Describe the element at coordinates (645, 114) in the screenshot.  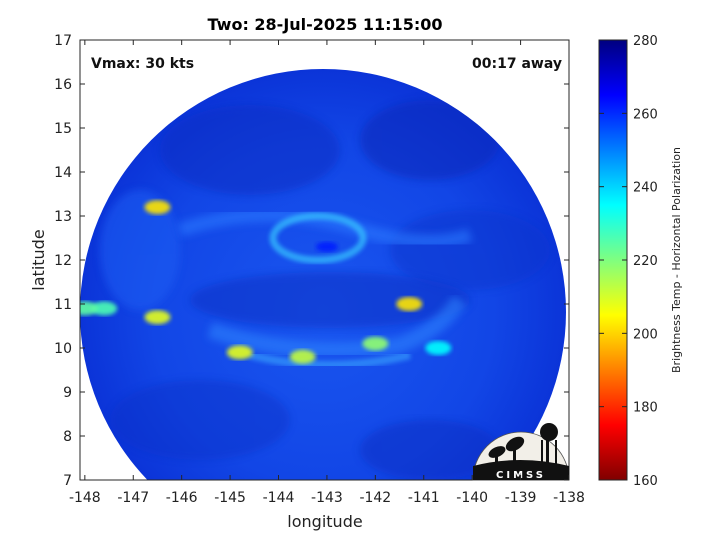
I see `colorbar-tick-label: 260` at that location.